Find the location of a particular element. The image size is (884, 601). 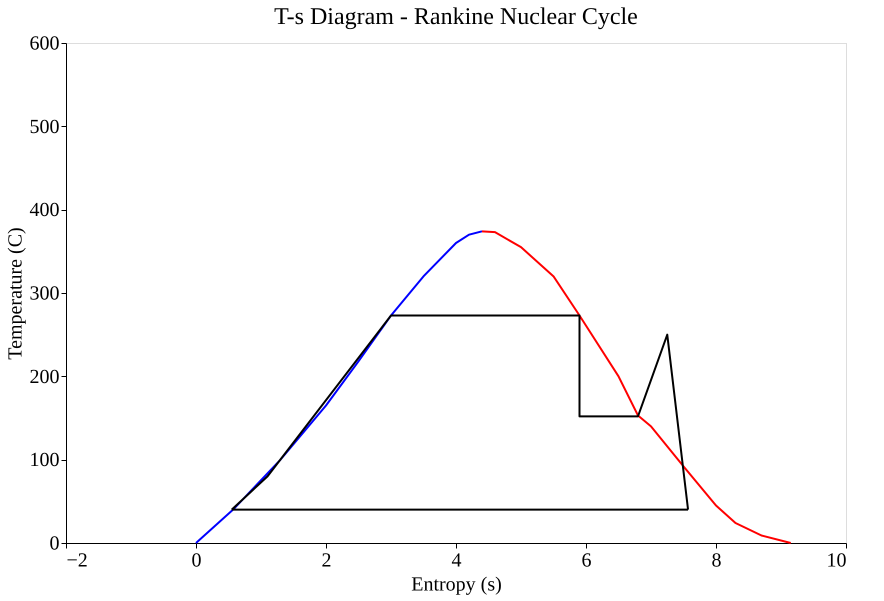

x-tick-label: −2 is located at coordinates (77, 561).